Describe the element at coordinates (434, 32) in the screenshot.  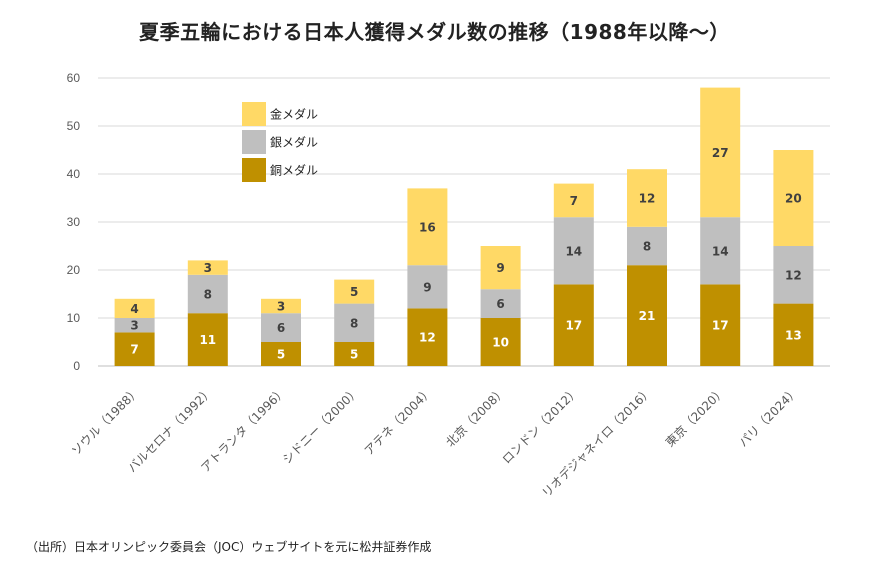
I see `chart-title: 夏季五輪における日本人獲得メダル数の推移（1988年以降～）` at that location.